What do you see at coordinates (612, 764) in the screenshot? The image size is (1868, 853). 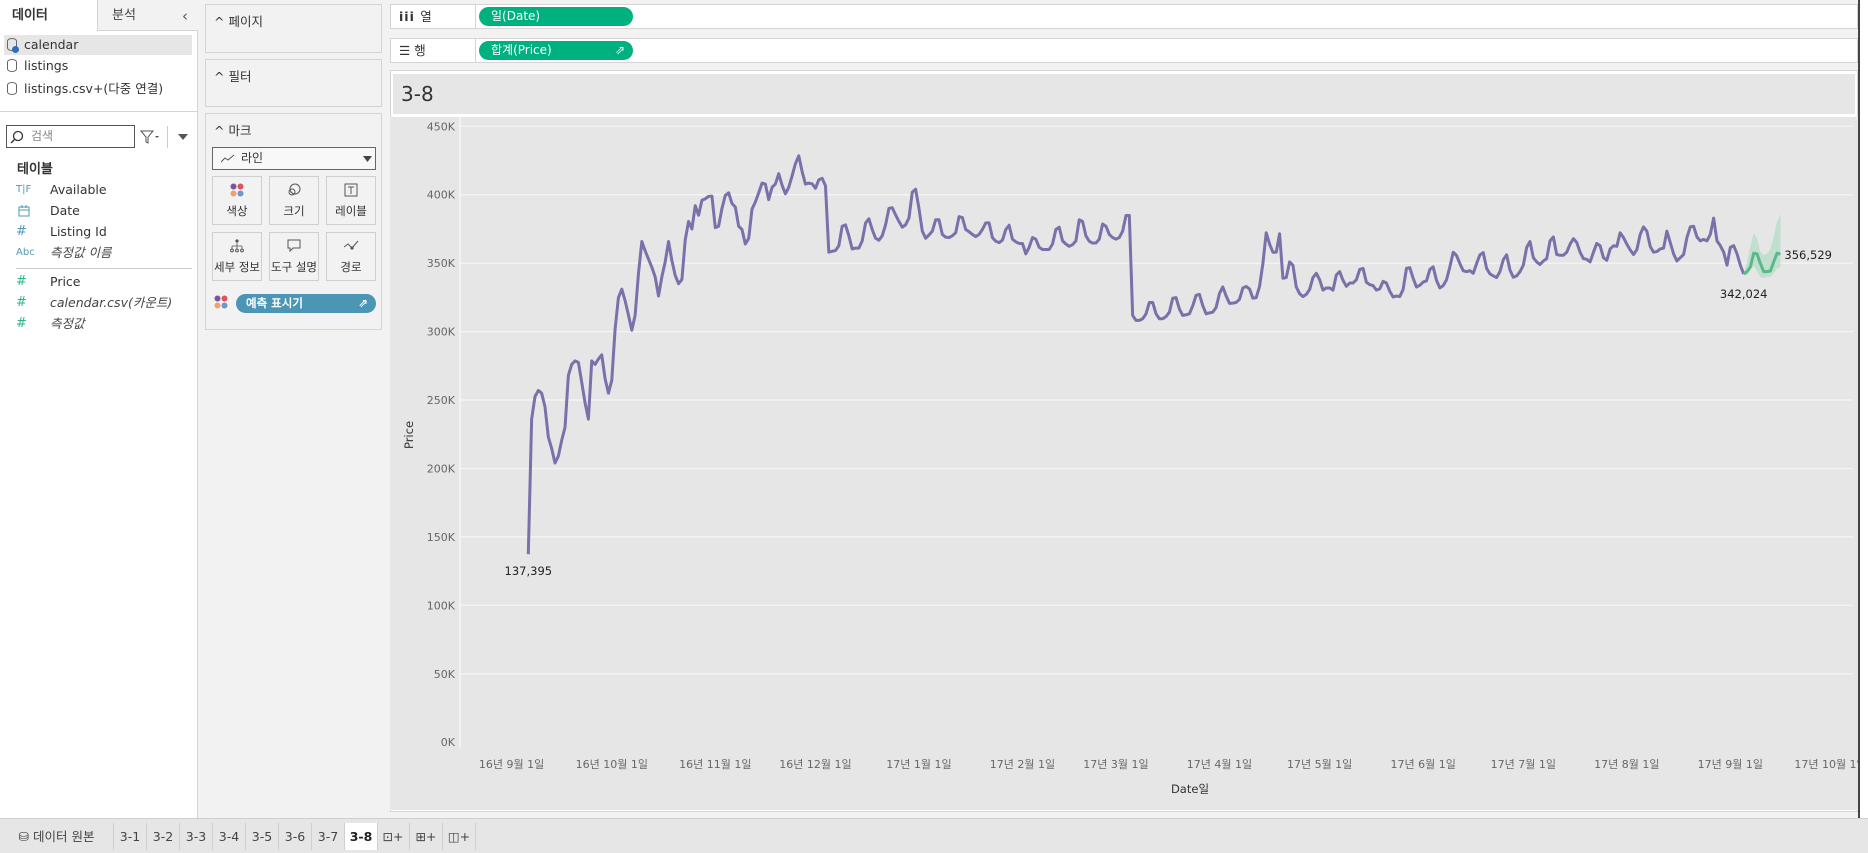 I see `x-tick-label: 16년 10월 1일` at bounding box center [612, 764].